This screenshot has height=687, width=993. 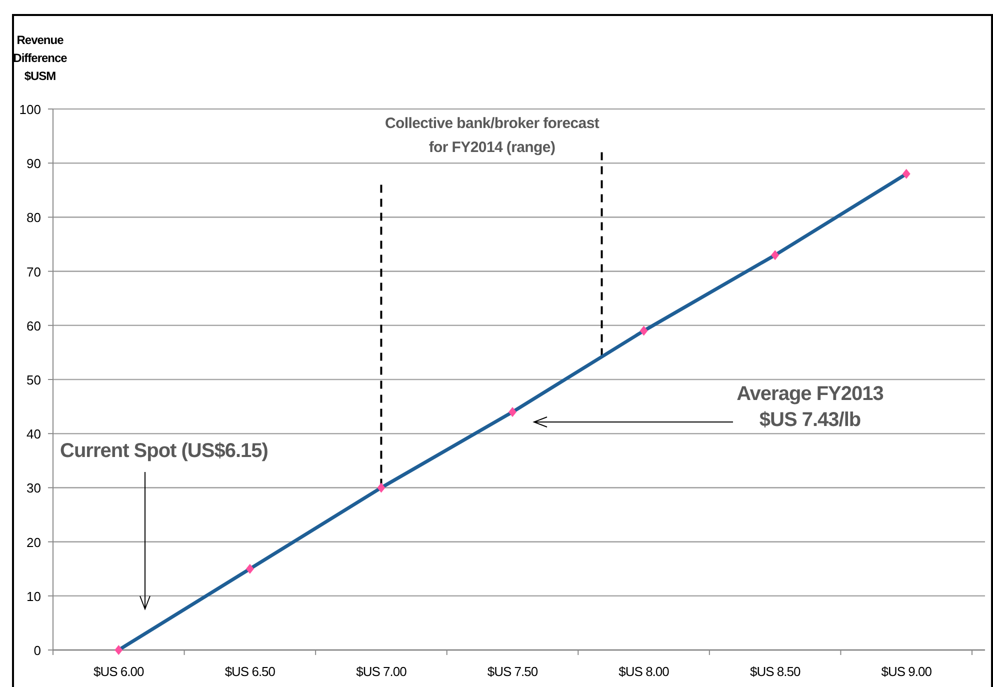 I want to click on x-tick-label: $US 9.00, so click(x=906, y=671).